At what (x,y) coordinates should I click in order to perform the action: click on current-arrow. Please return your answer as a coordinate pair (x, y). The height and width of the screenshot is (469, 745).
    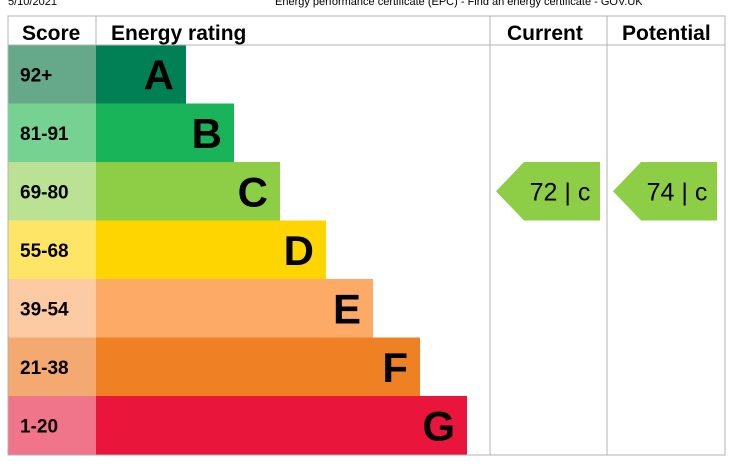
    Looking at the image, I should click on (548, 191).